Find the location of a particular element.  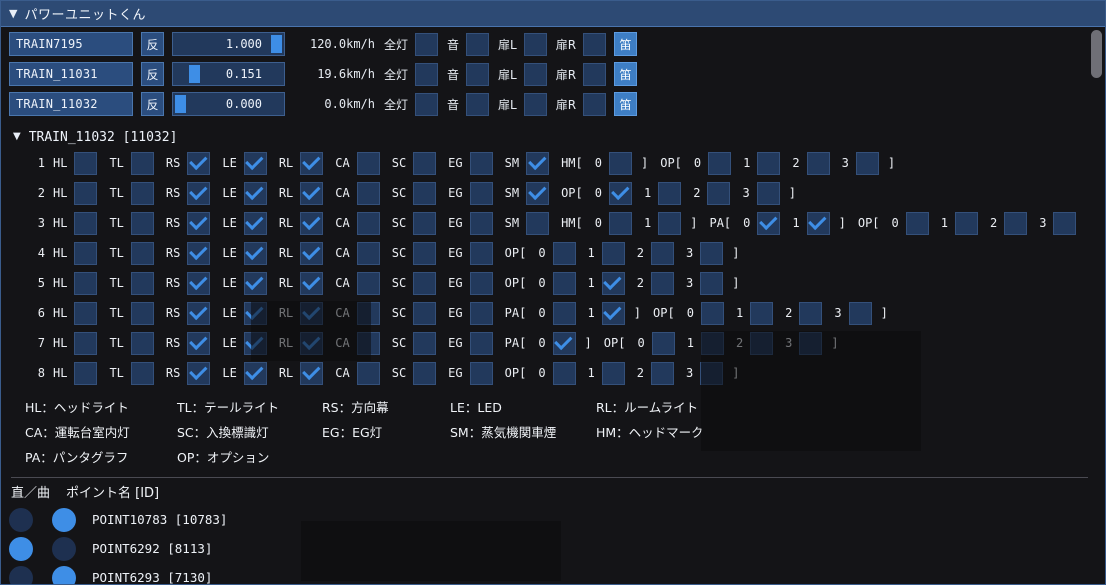

car-group-checkbox-sm is located at coordinates (538, 193).